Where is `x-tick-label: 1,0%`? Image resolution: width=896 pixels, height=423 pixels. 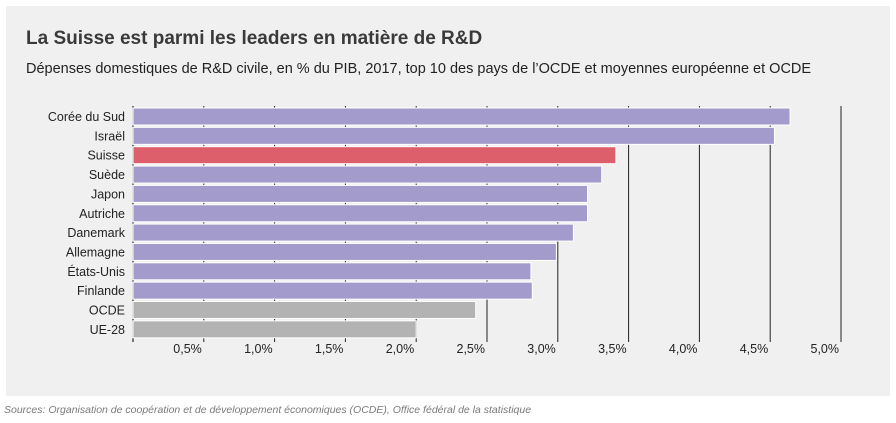 x-tick-label: 1,0% is located at coordinates (258, 349).